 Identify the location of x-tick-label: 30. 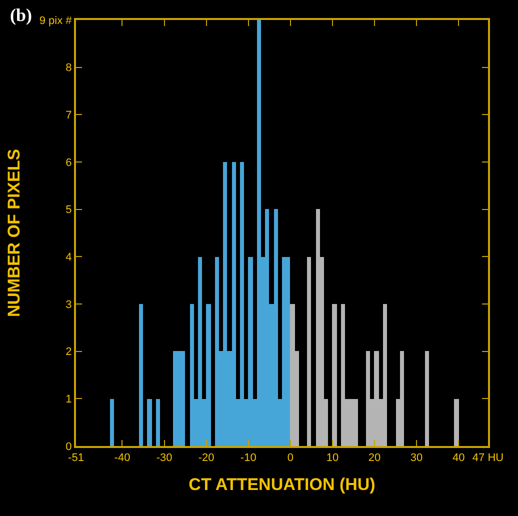
(416, 458).